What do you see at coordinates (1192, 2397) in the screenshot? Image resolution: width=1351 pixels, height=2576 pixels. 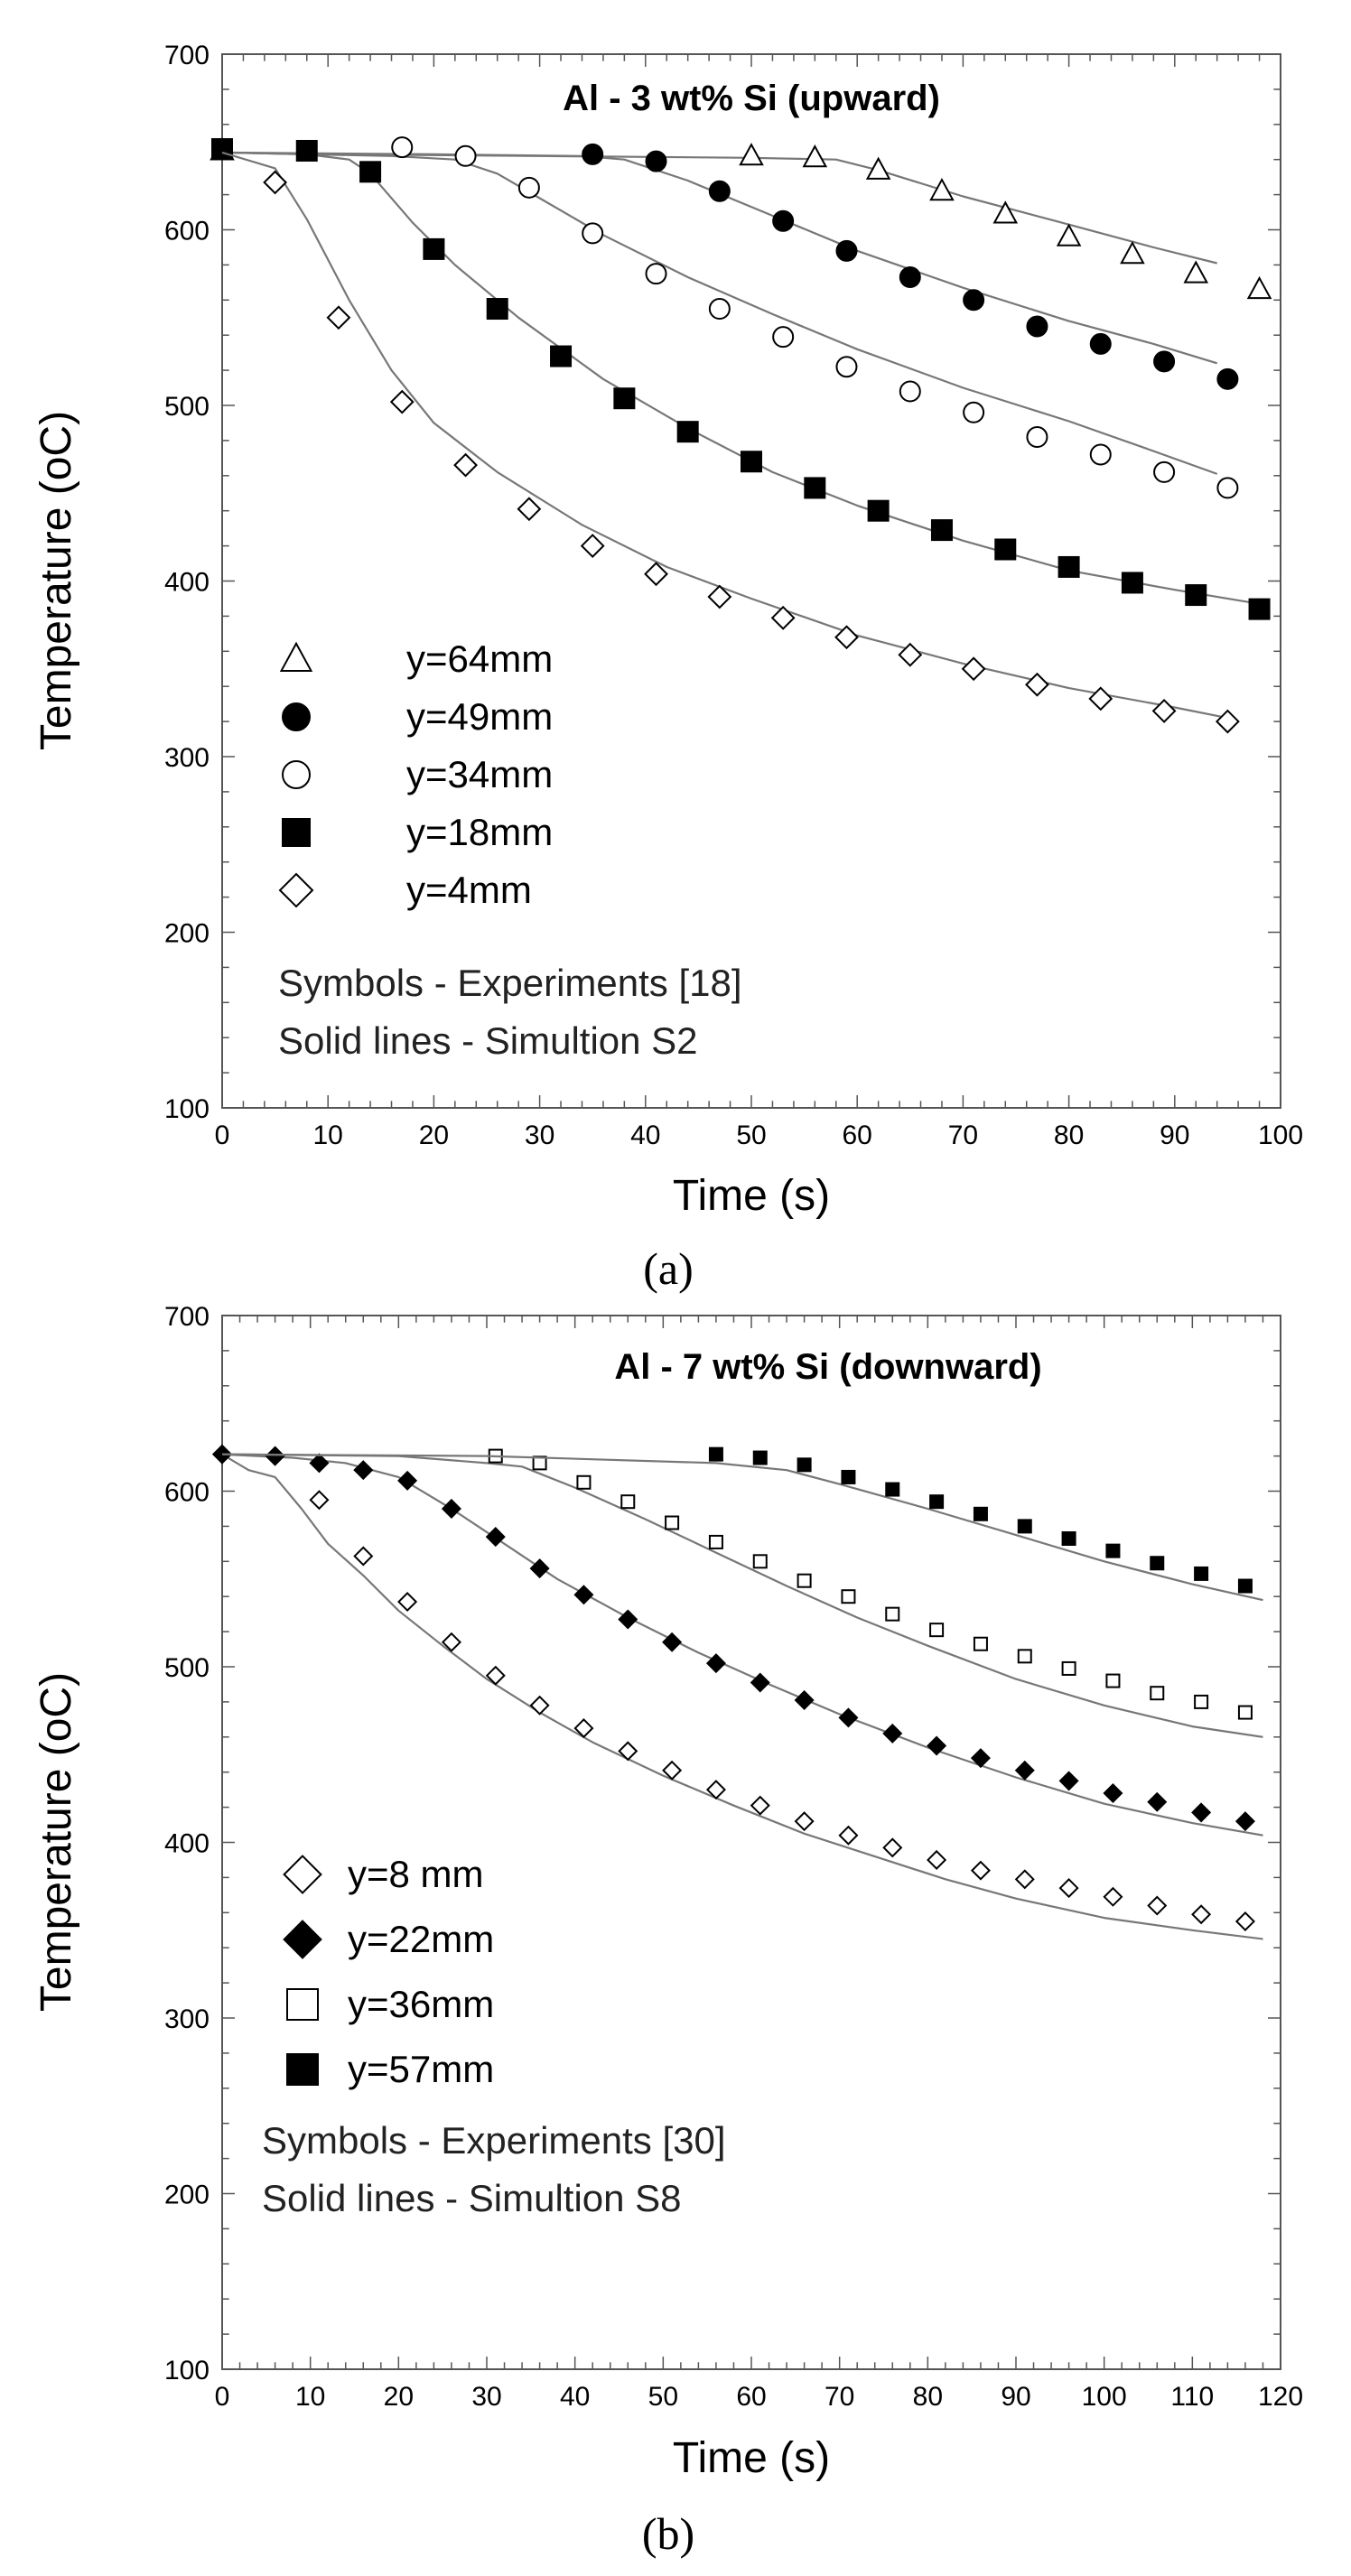 I see `x-tick-label: 110` at bounding box center [1192, 2397].